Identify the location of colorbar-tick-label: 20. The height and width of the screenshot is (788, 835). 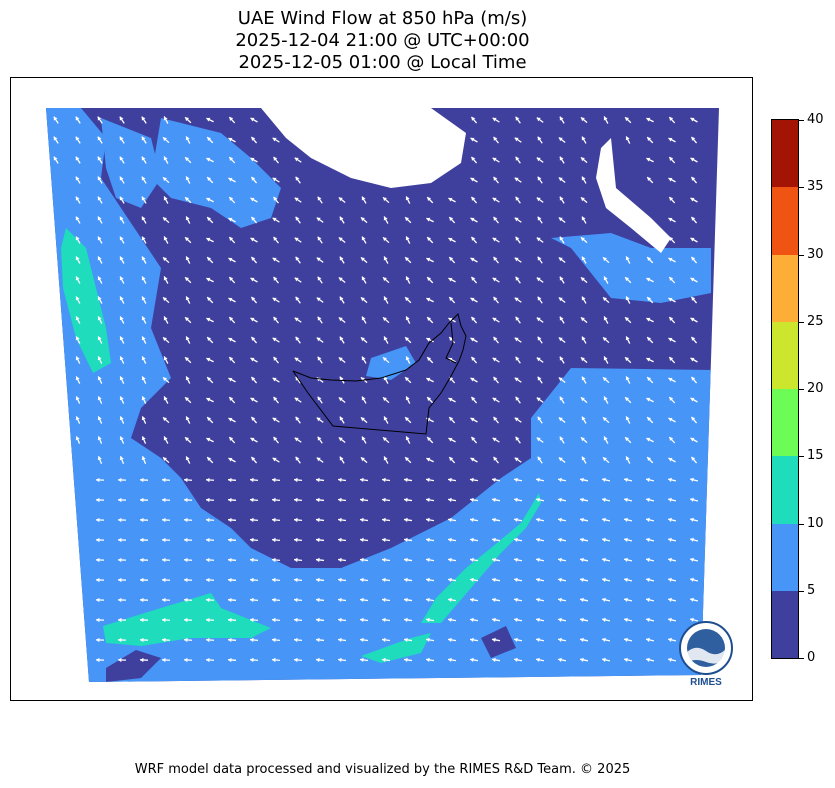
(815, 388).